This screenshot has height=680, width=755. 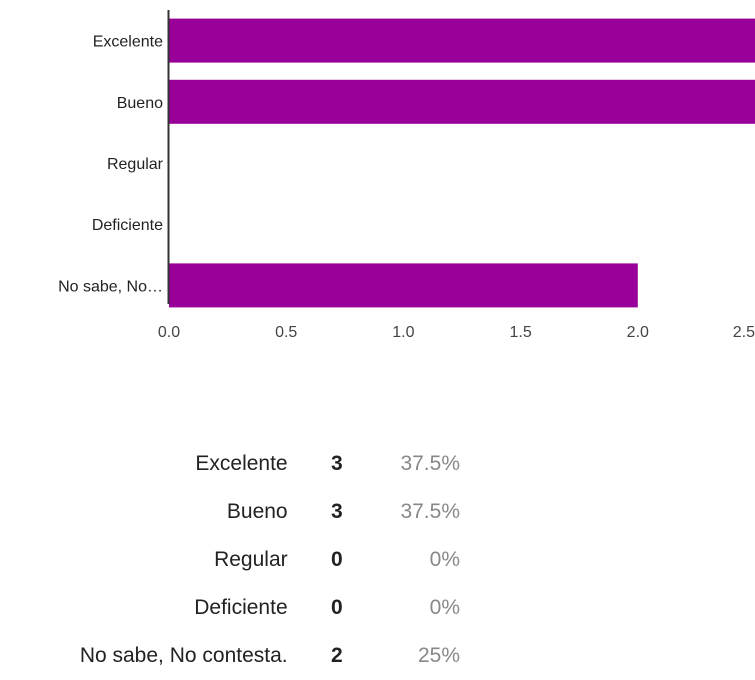 I want to click on x-tick-label: 0.0, so click(x=169, y=332).